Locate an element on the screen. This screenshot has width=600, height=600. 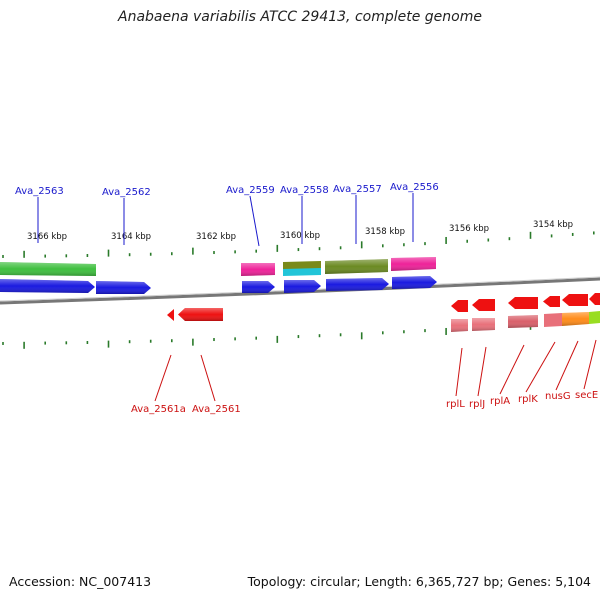
scale-label-3156: 3156 kbp is located at coordinates (469, 229).